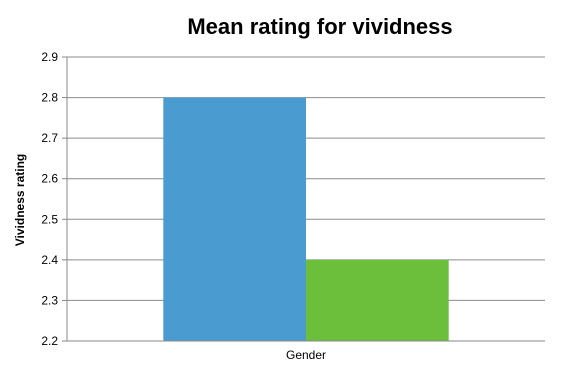  Describe the element at coordinates (49, 260) in the screenshot. I see `y-tick-label: 2.4` at that location.